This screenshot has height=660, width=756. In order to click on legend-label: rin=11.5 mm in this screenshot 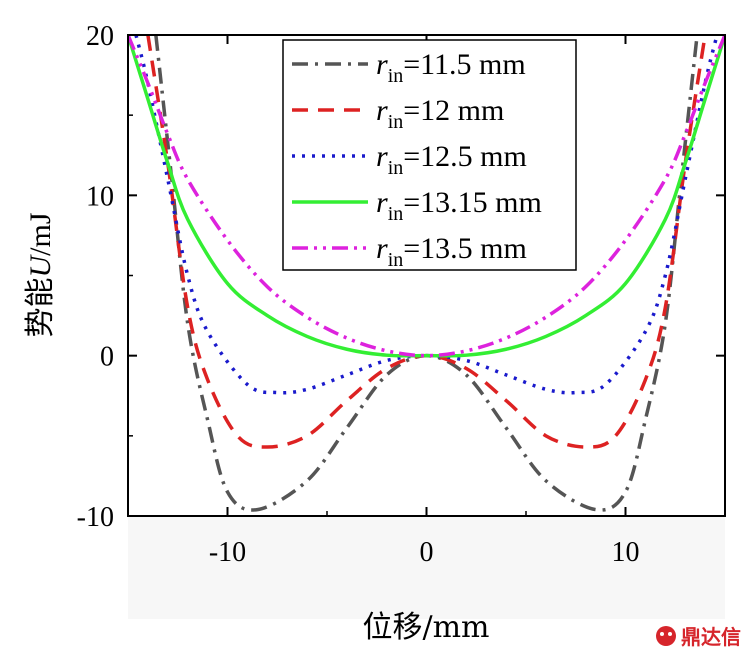, I will do `click(451, 67)`.